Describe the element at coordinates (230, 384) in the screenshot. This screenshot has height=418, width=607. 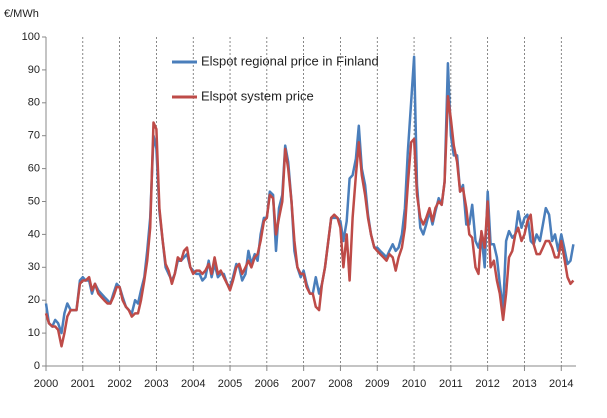
I see `x-tick-label: 2005` at that location.